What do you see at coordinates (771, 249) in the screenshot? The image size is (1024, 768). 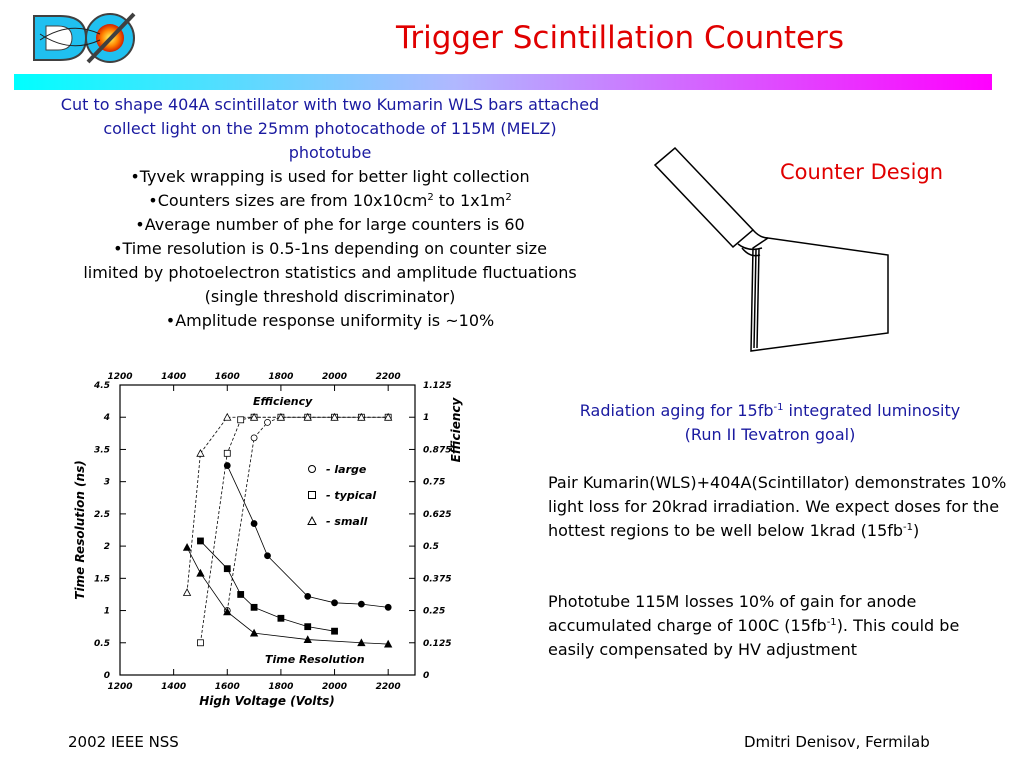 I see `counter-design-drawing` at bounding box center [771, 249].